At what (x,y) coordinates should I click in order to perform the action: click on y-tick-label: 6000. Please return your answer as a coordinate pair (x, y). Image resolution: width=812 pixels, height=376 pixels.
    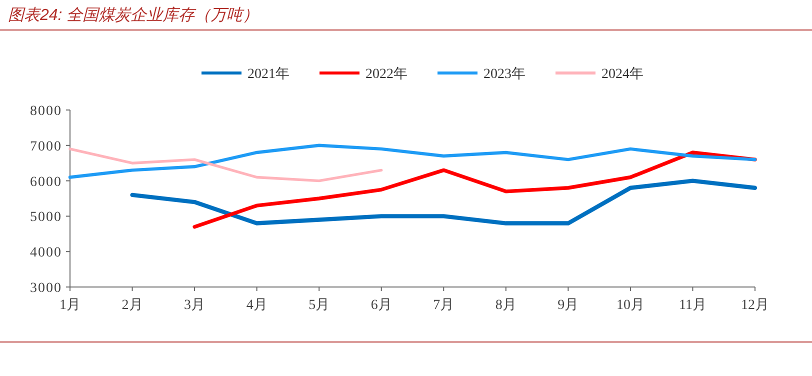
    Looking at the image, I should click on (46, 182).